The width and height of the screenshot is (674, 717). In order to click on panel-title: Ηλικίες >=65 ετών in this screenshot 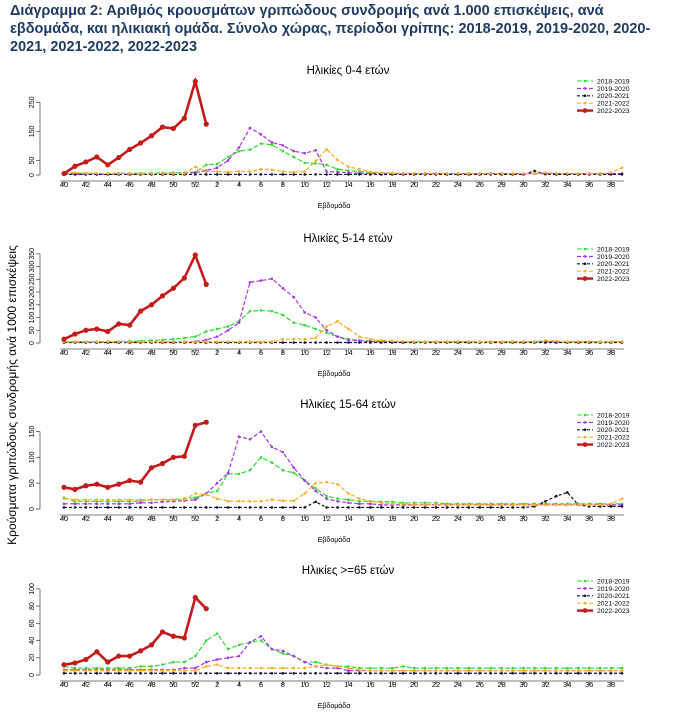, I will do `click(348, 571)`.